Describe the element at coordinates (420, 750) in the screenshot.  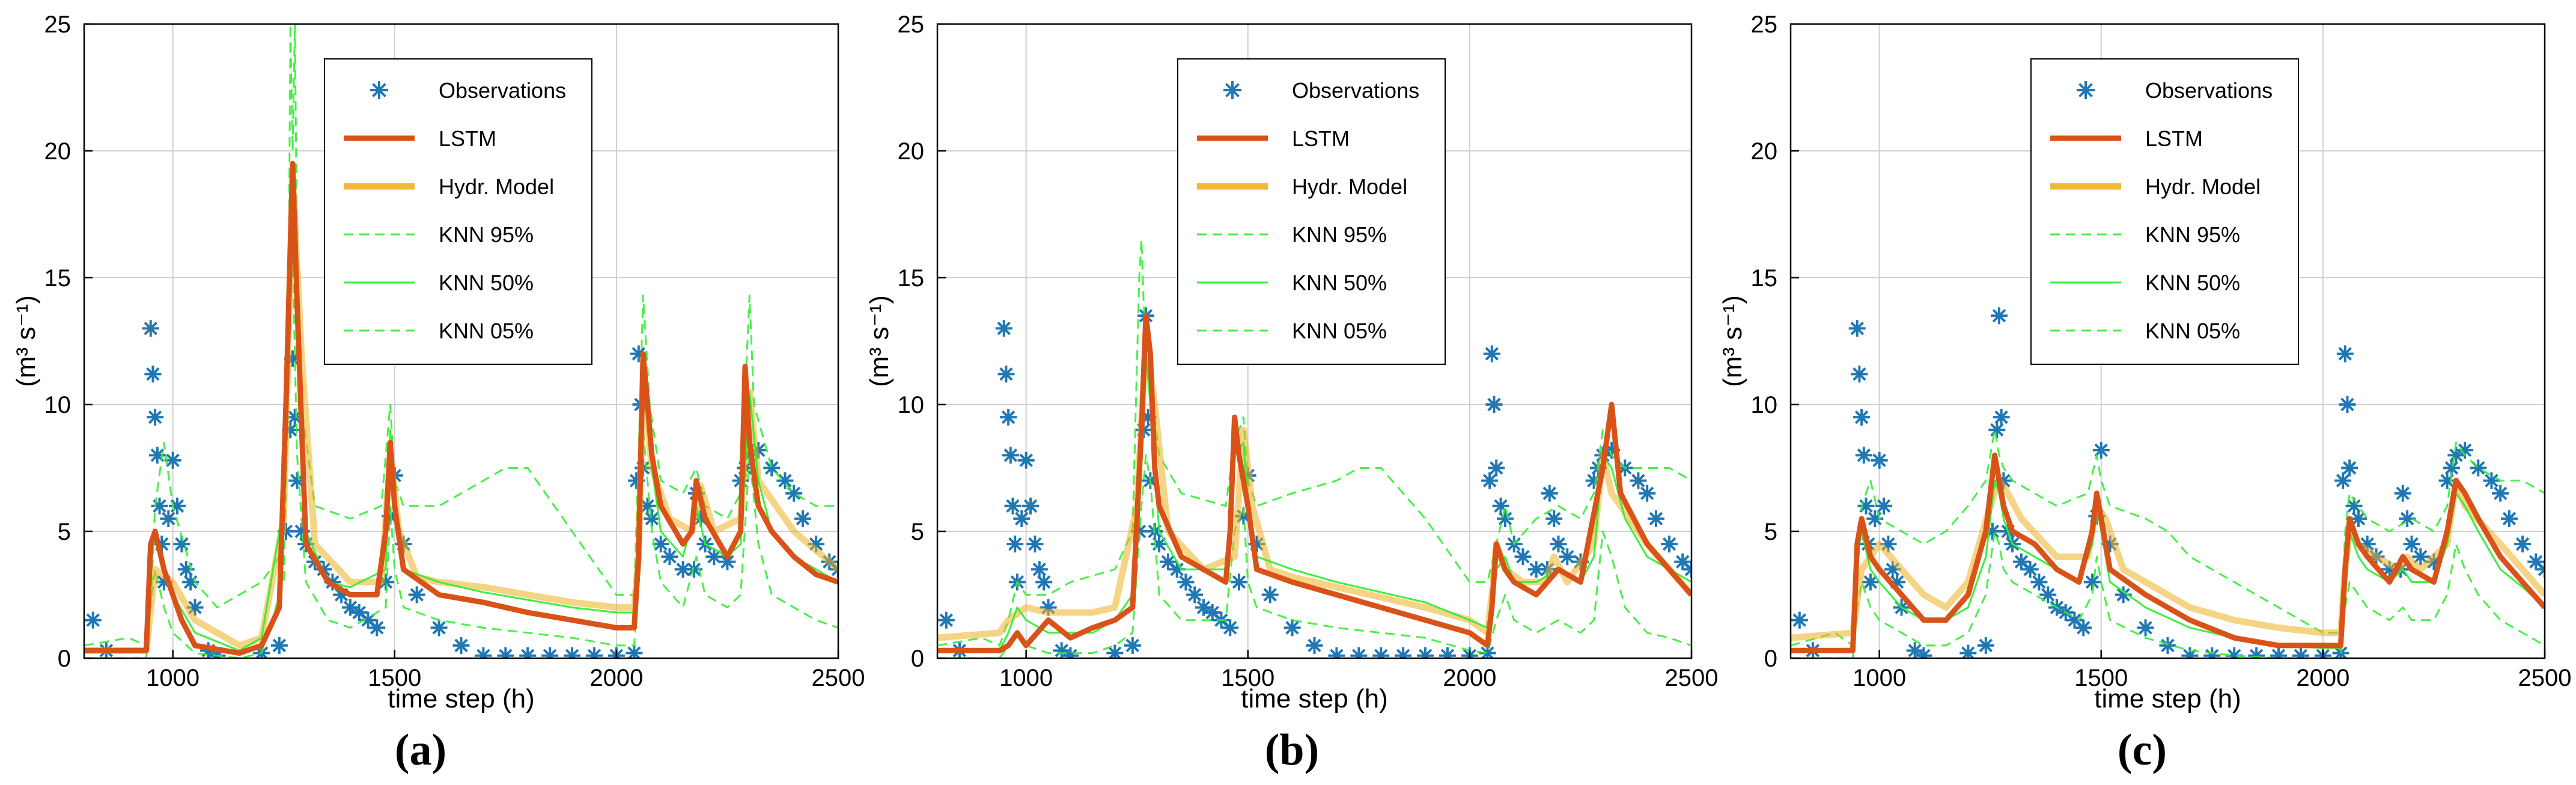
I see `panel-label: (a)` at that location.